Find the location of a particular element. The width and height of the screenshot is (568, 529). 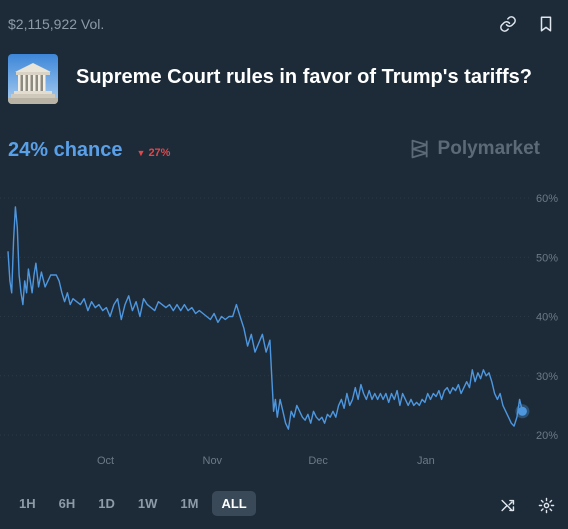

range-button-1w: 1W is located at coordinates (147, 503).